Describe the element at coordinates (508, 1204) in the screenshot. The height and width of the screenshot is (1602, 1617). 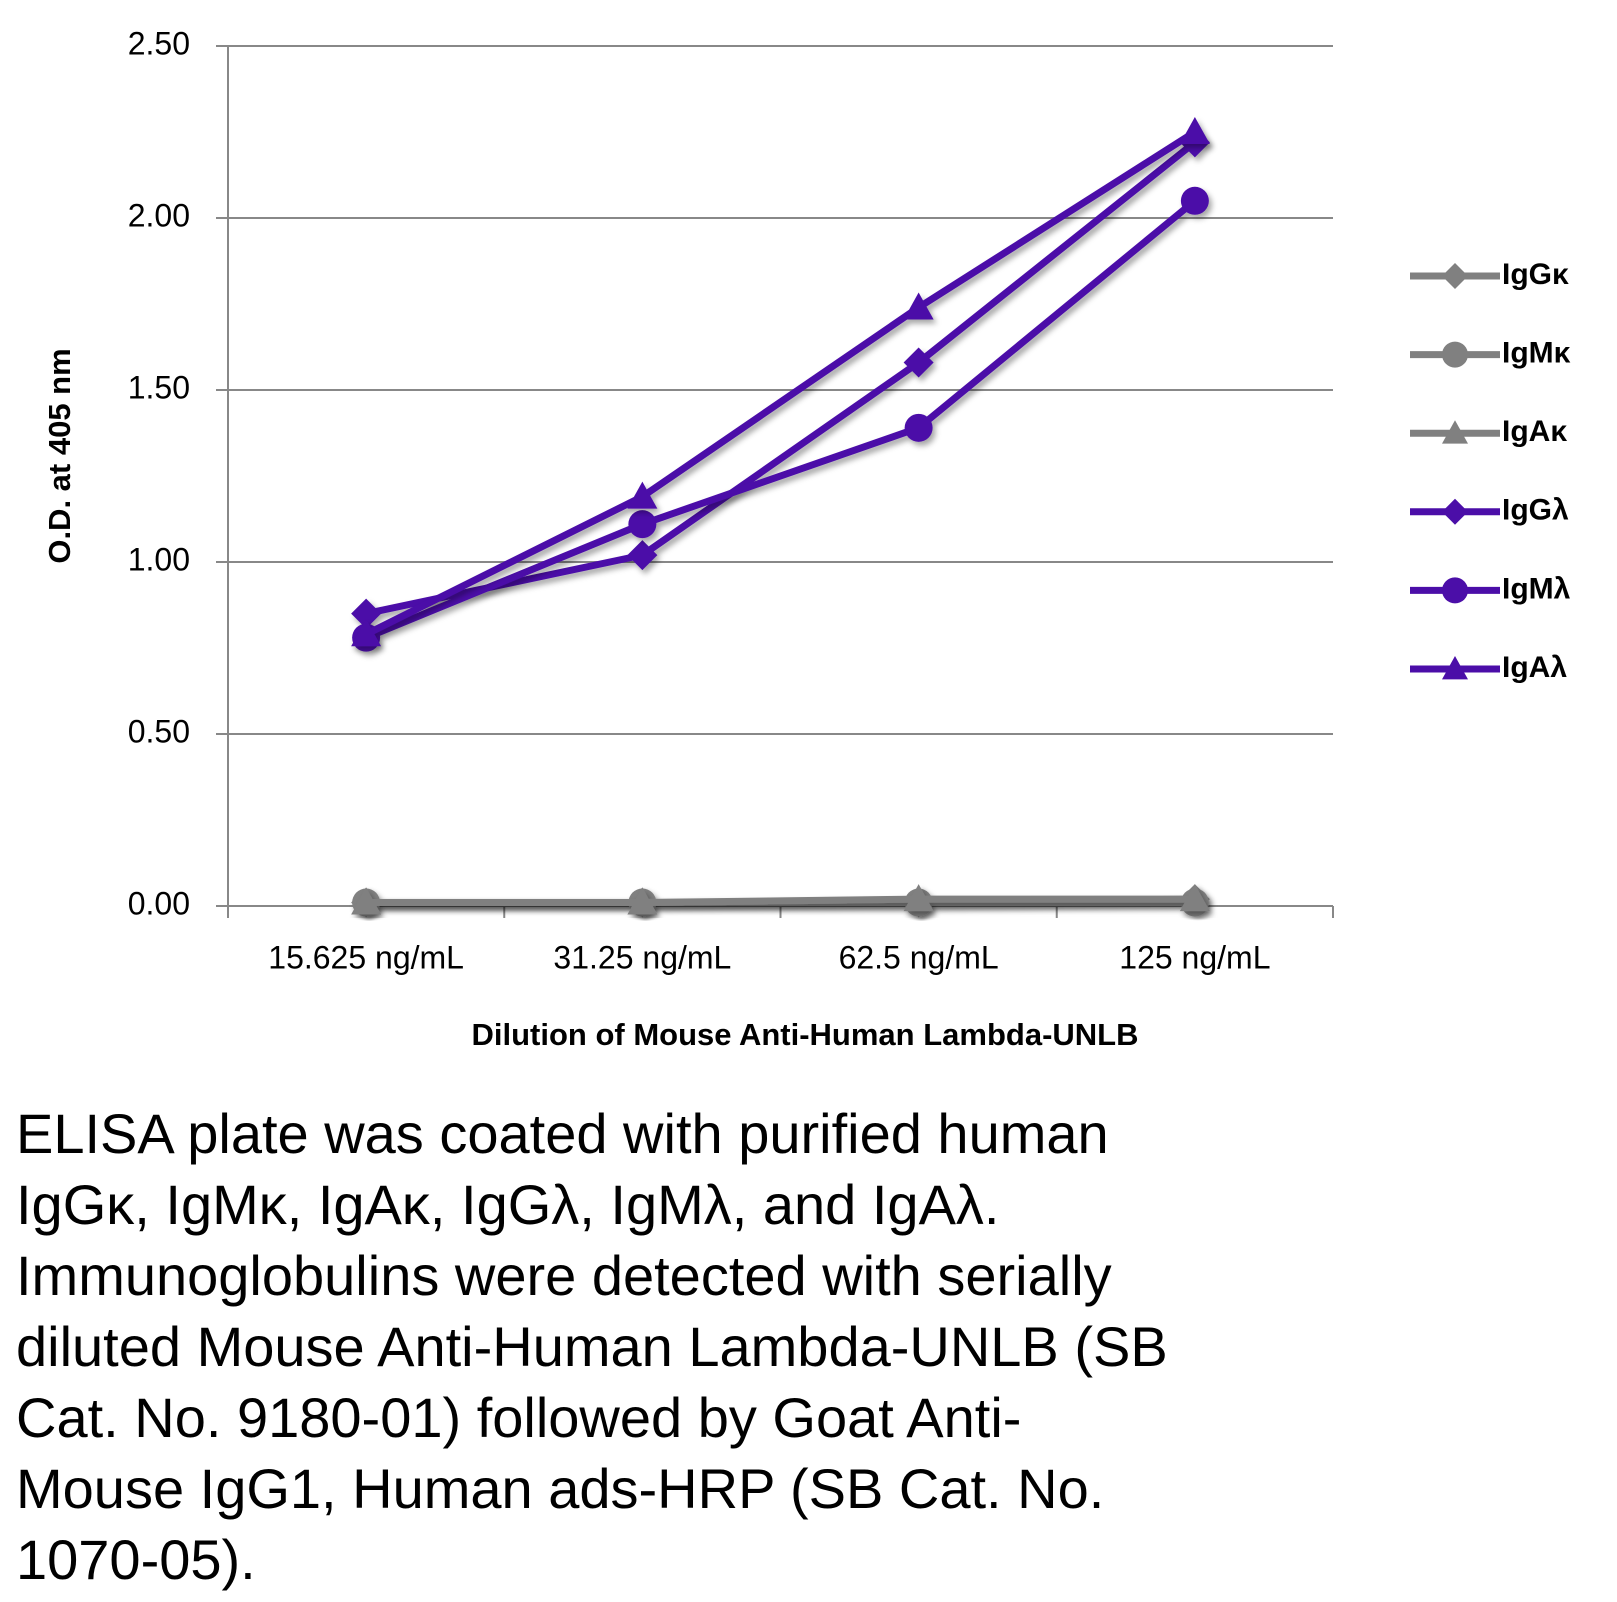
I see `caption-line: IgGκ, IgMκ, IgAκ, IgGλ, IgMλ, and IgAλ.` at that location.